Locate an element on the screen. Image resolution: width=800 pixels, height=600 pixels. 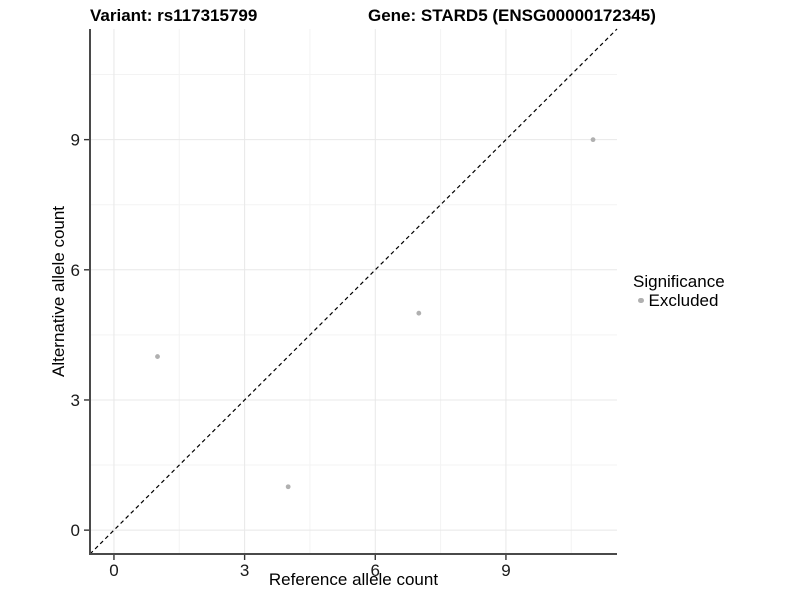
x-tick-label: 6 is located at coordinates (375, 570).